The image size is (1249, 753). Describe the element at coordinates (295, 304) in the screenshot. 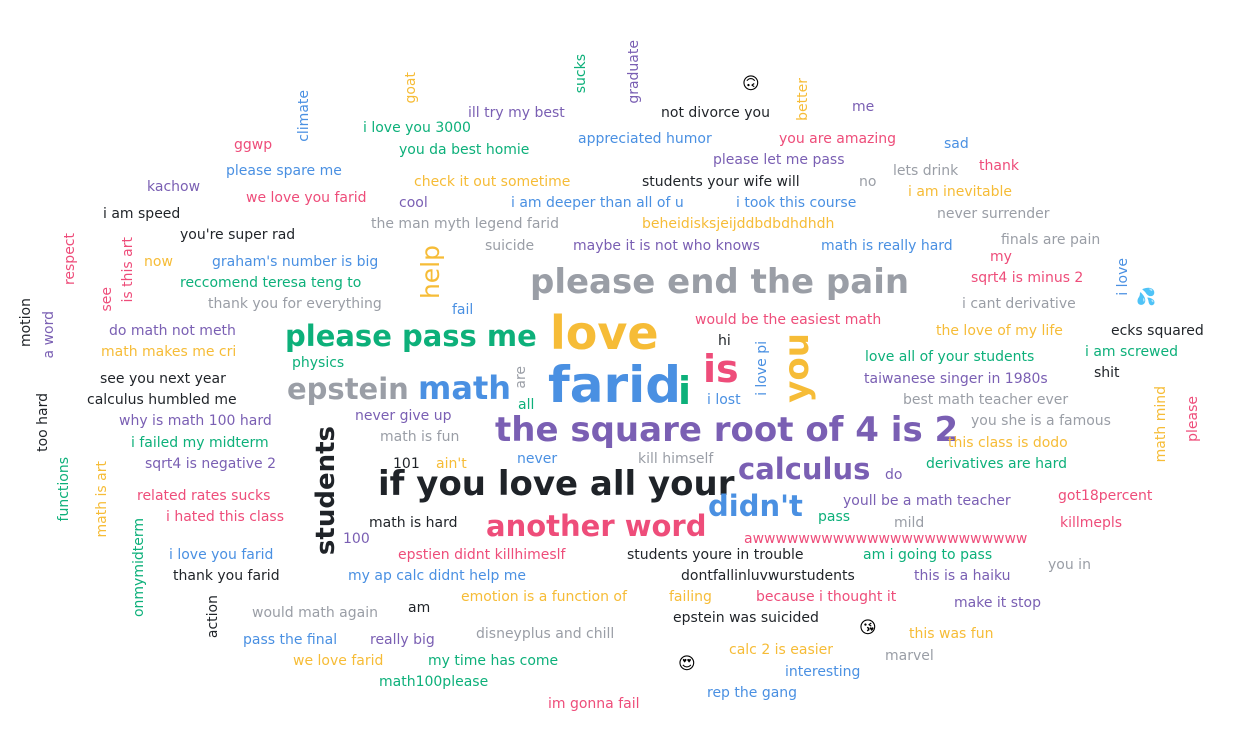

I see `cloud-word: thank you for everything` at that location.